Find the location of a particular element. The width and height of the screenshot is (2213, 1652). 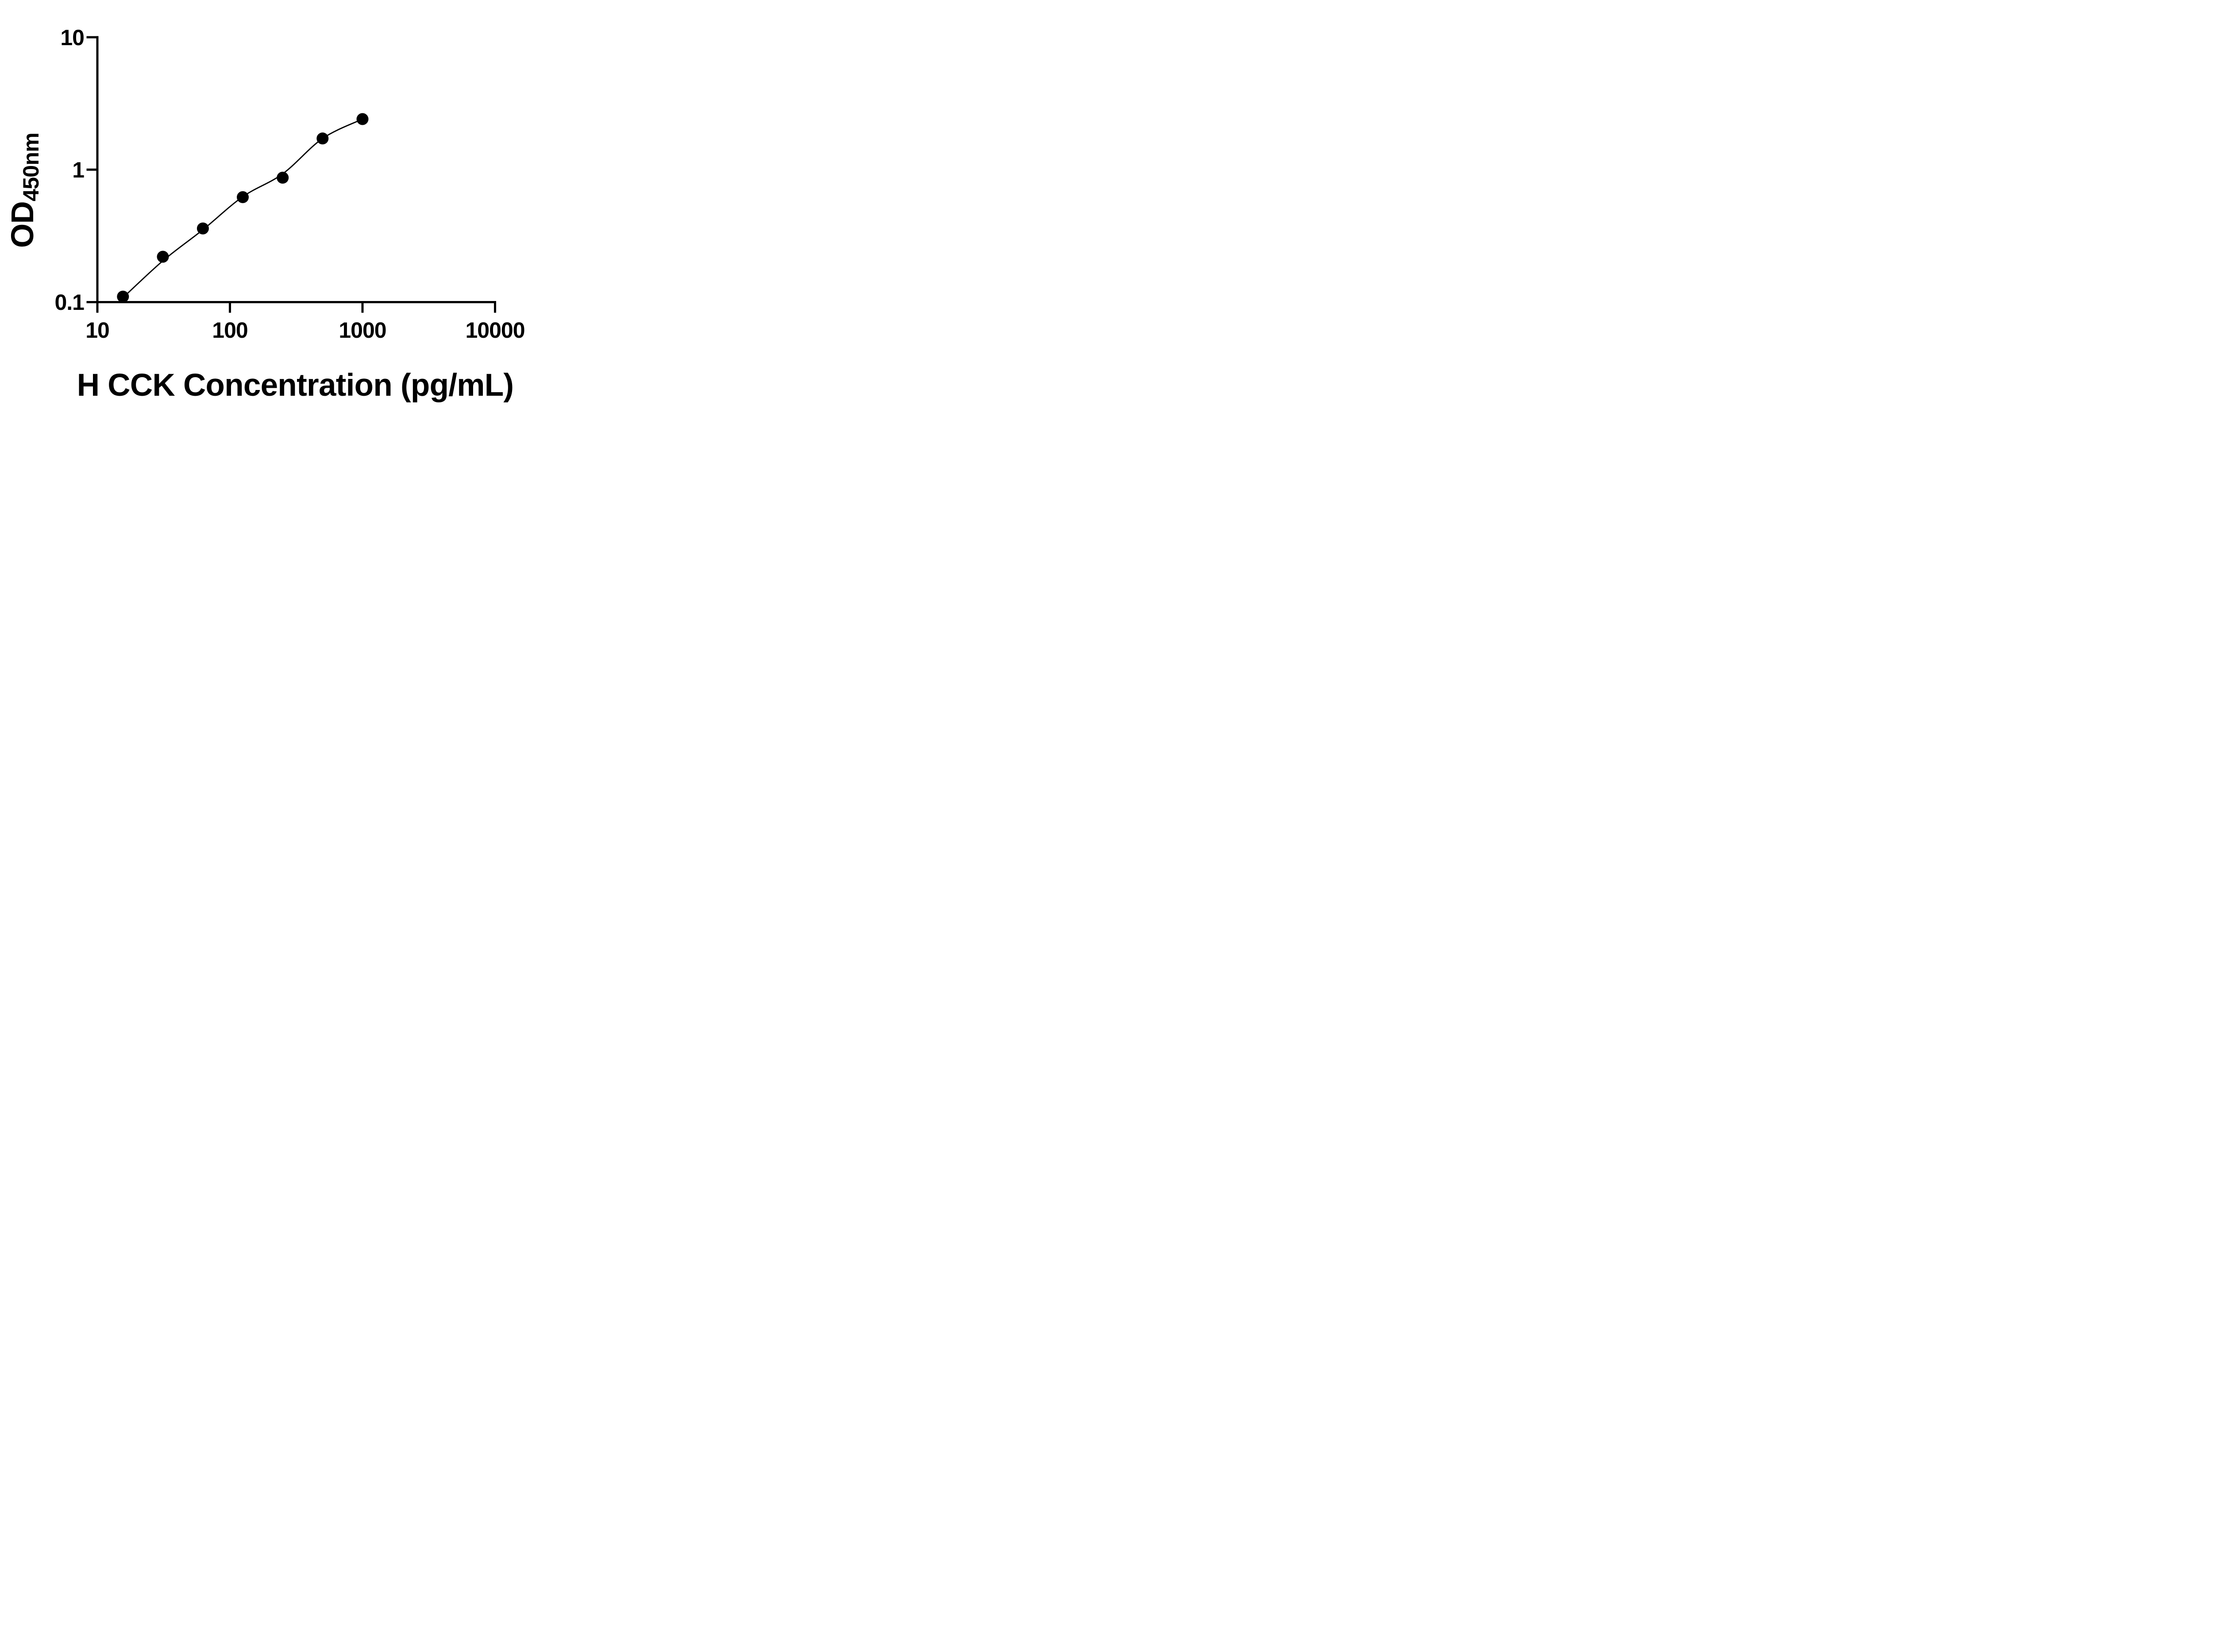

fit-curve-layer is located at coordinates (242, 208).